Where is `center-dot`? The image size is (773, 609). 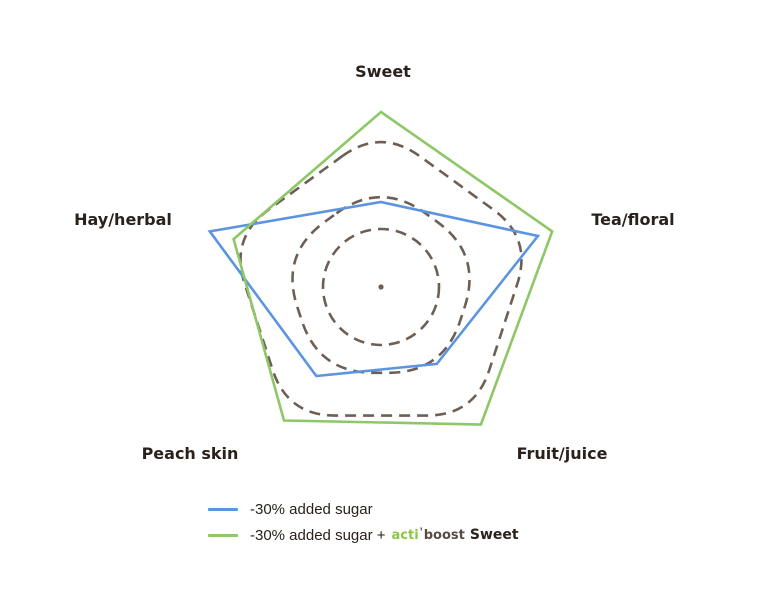
center-dot is located at coordinates (381, 287).